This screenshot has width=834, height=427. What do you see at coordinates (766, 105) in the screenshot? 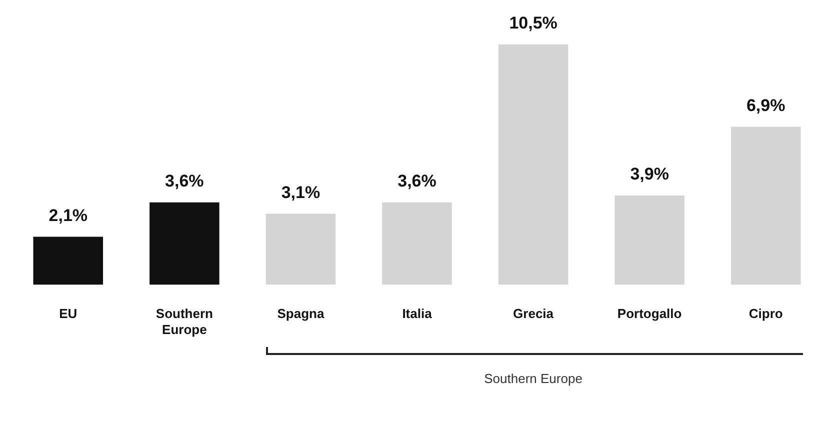
I see `data-label: 6,9%` at bounding box center [766, 105].